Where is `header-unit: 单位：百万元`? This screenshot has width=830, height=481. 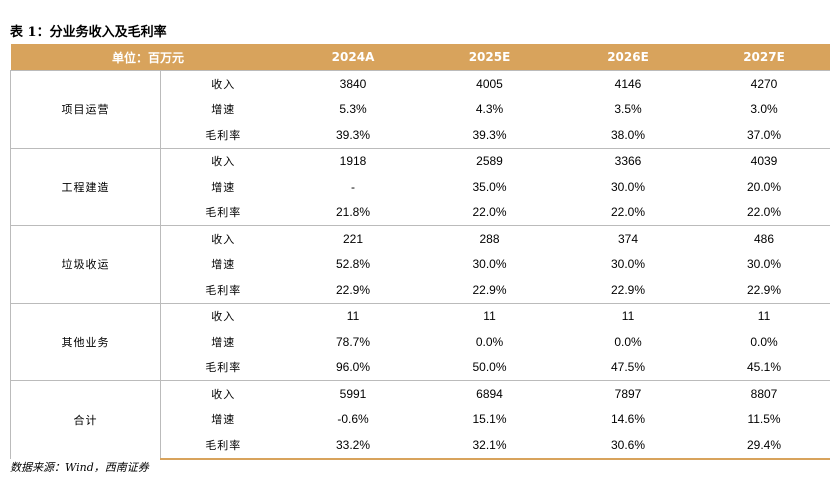 header-unit: 单位：百万元 is located at coordinates (148, 57).